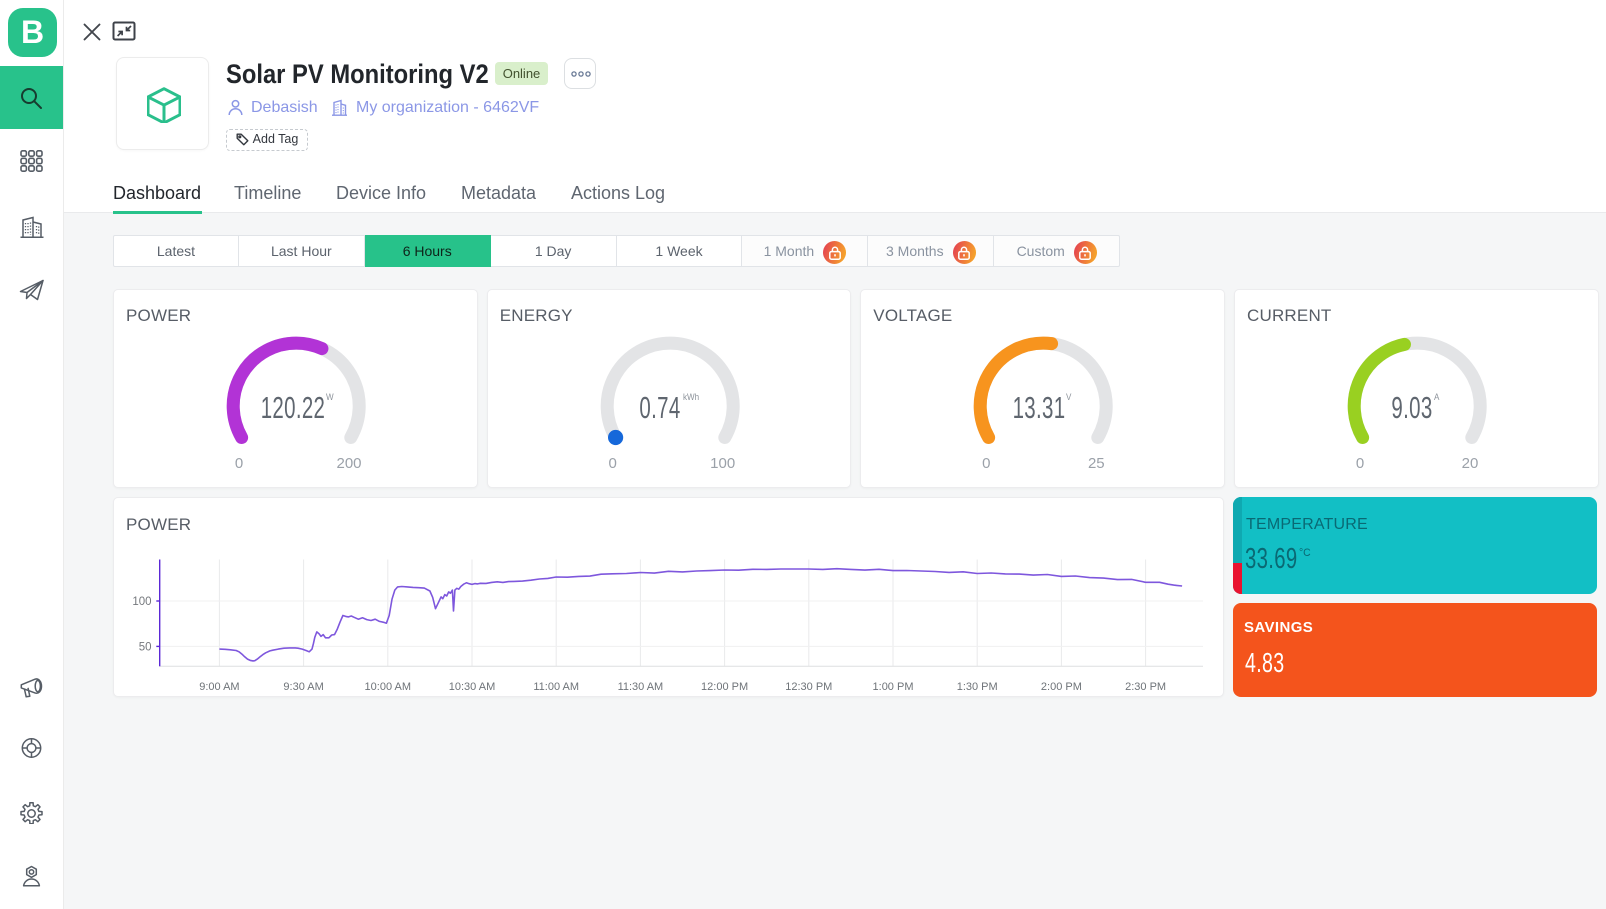  I want to click on svg-text: 100, so click(141, 602).